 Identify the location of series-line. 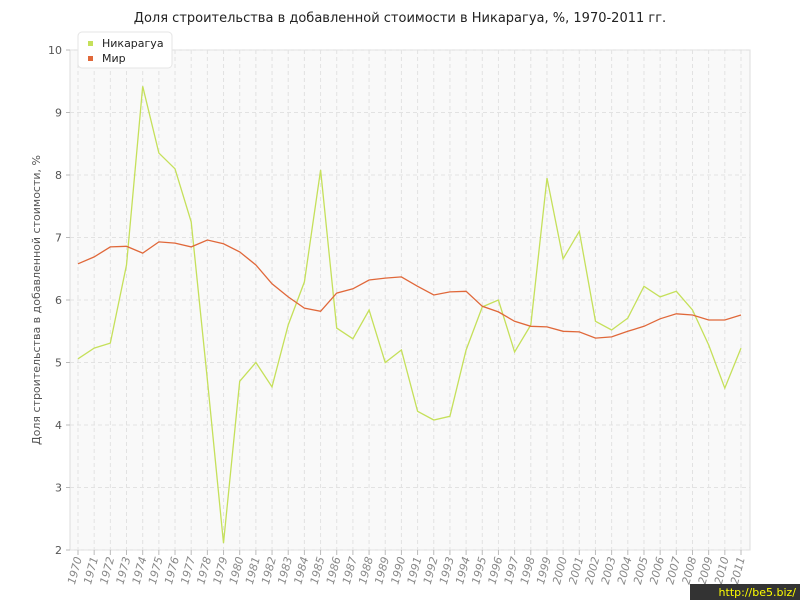
(409, 289).